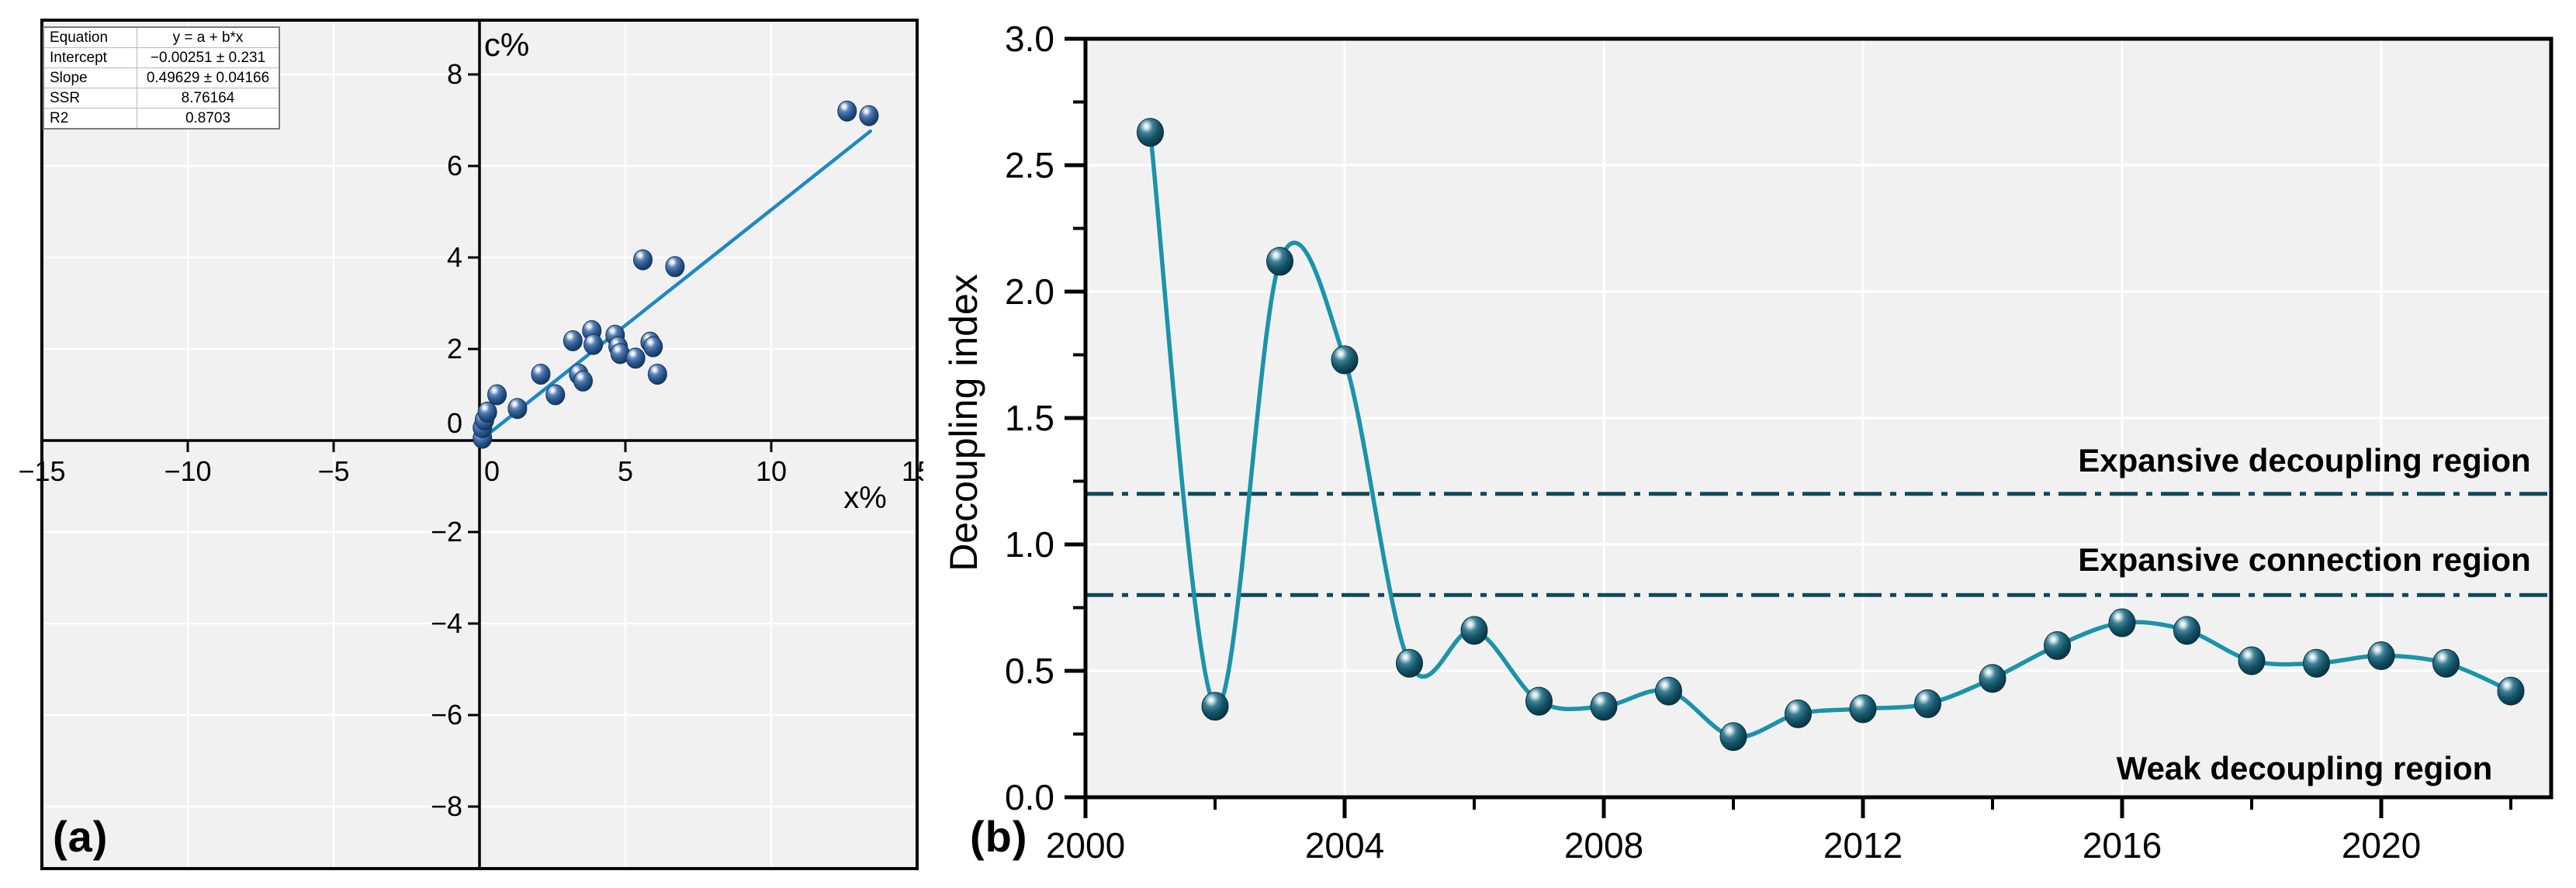 The width and height of the screenshot is (2576, 888). What do you see at coordinates (1029, 291) in the screenshot?
I see `y-tick-label: 2.0` at bounding box center [1029, 291].